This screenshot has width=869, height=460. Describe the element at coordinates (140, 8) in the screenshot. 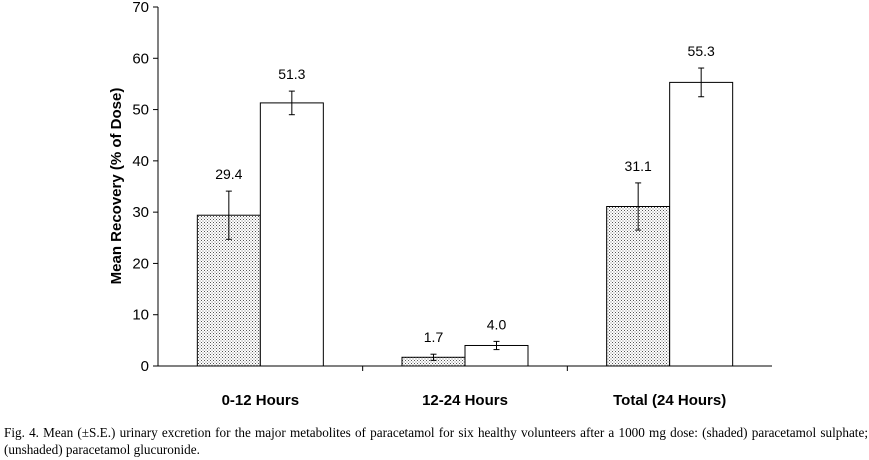

I see `y-tick-label: 70` at that location.